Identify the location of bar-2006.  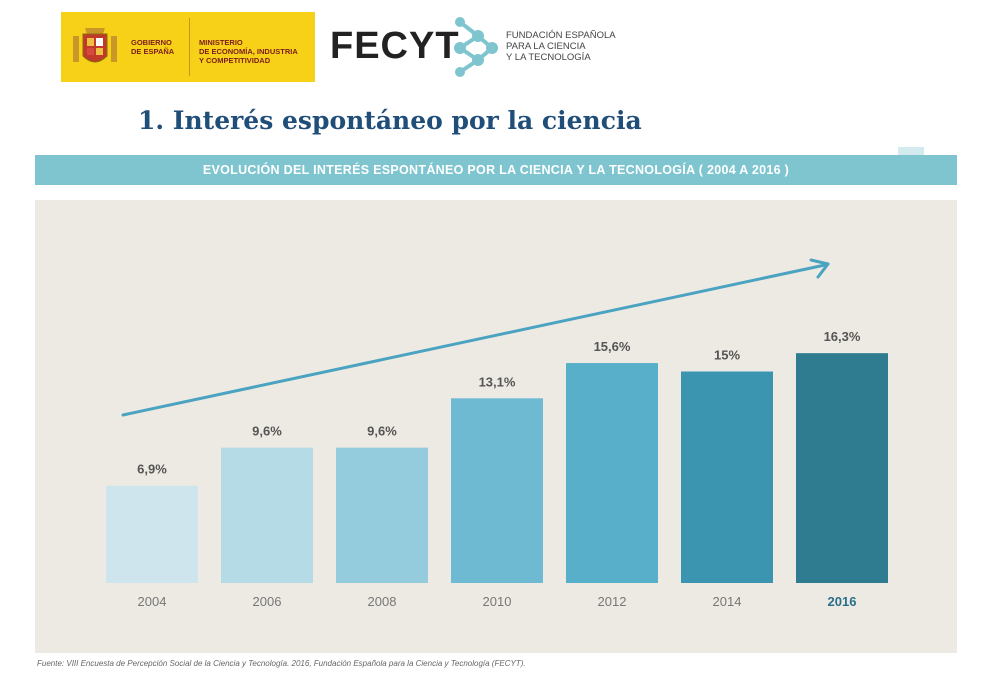
(267, 515).